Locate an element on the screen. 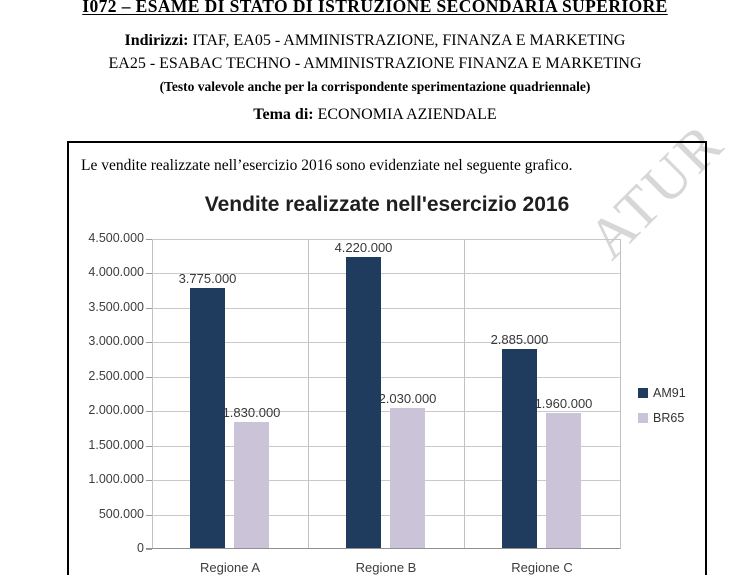  bar-value-label: 3.775.000 is located at coordinates (207, 278).